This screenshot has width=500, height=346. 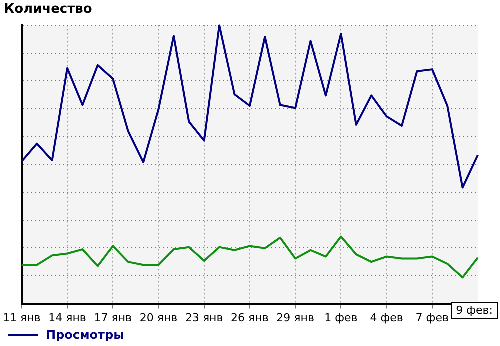 What do you see at coordinates (67, 317) in the screenshot?
I see `x-tick-label: 14 янв` at bounding box center [67, 317].